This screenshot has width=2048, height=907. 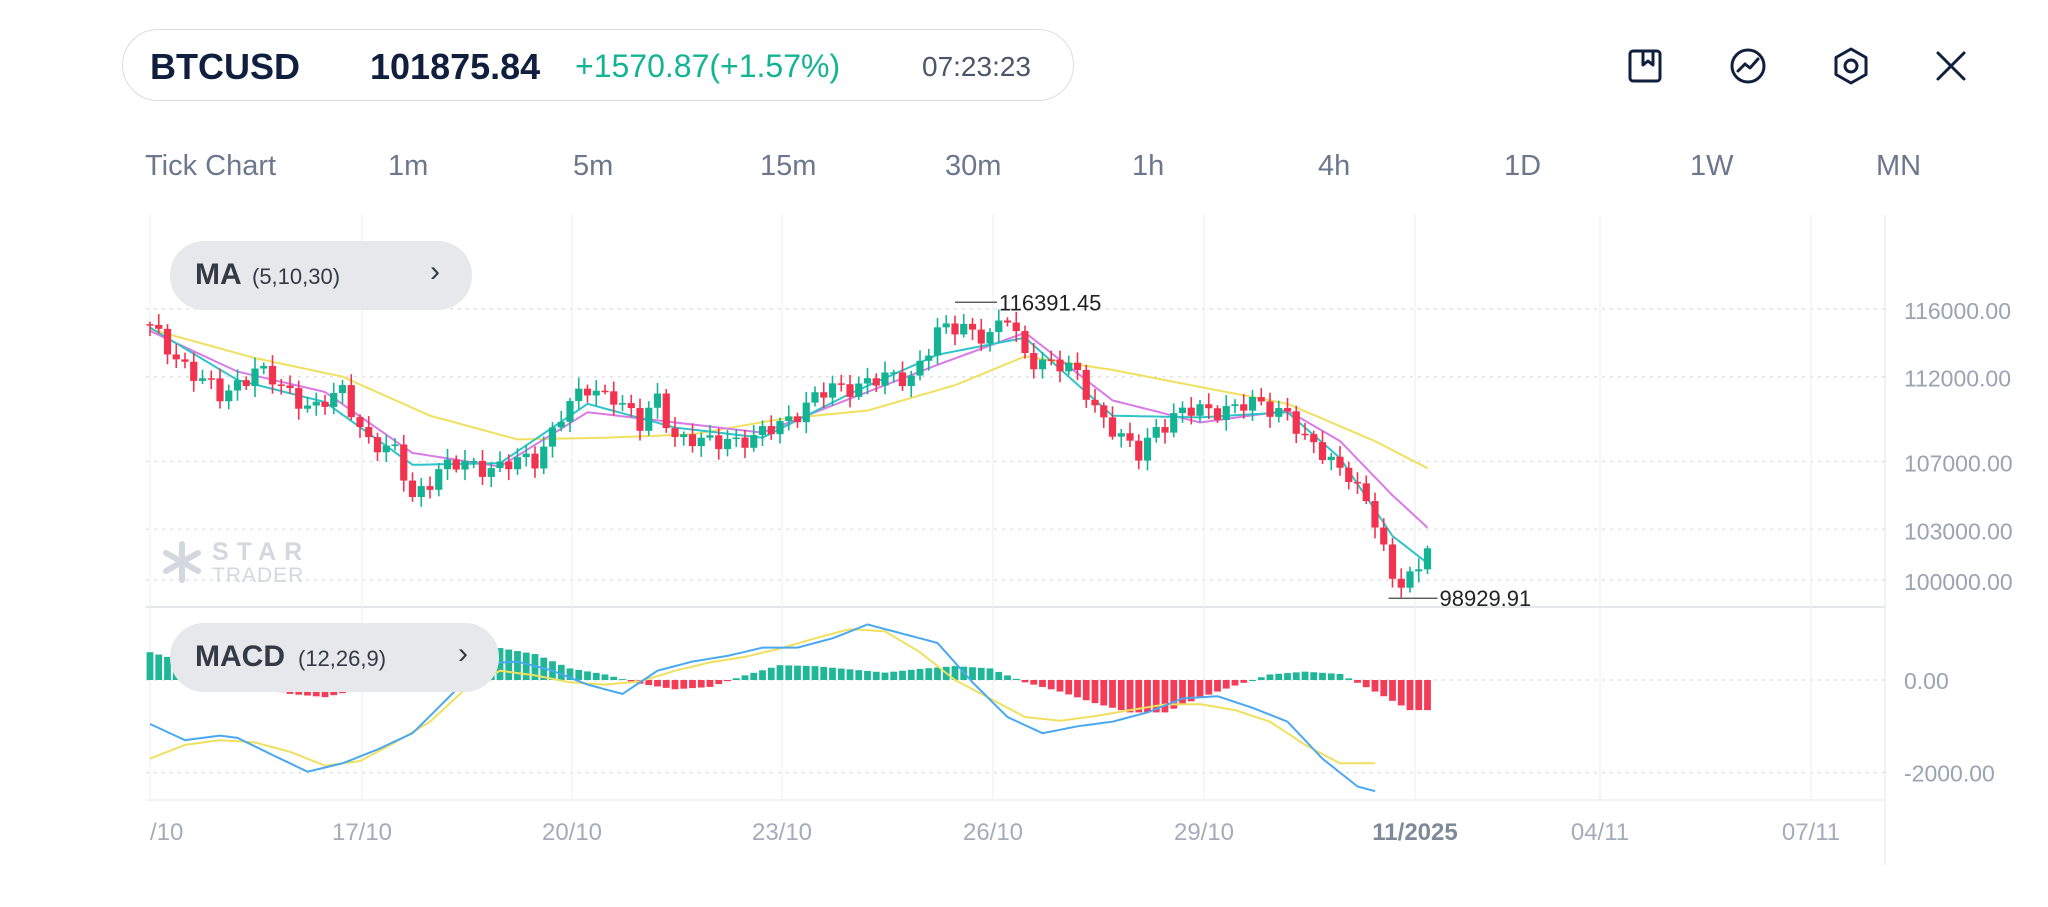 What do you see at coordinates (1899, 166) in the screenshot?
I see `tab-mn: MN` at bounding box center [1899, 166].